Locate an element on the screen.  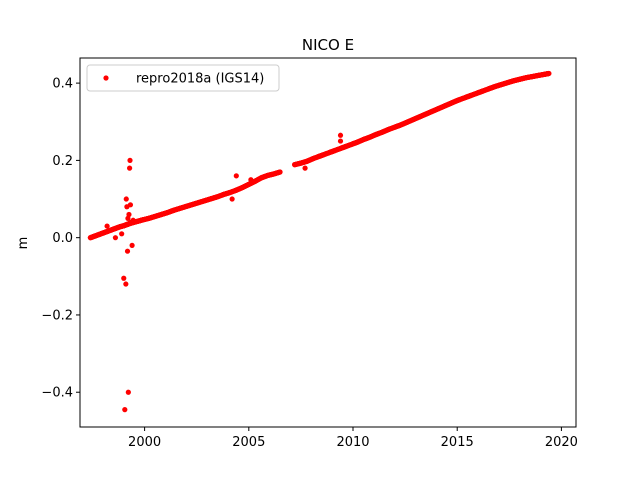
y-axis: −0.4 −0.2 0.0 0.2 0.4 is located at coordinates (60, 239).